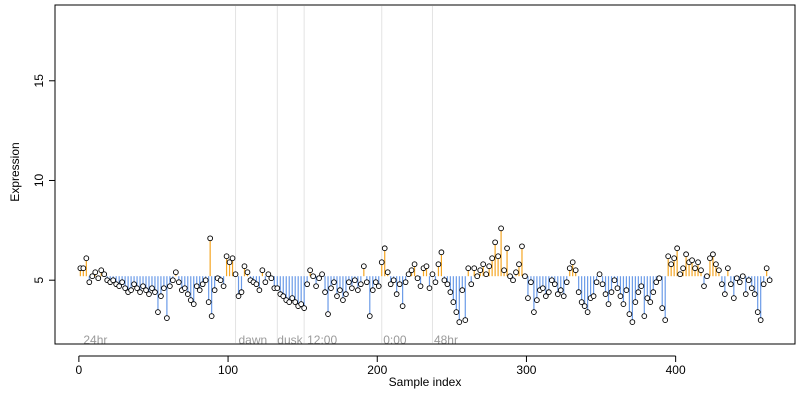 This screenshot has width=800, height=400. Describe the element at coordinates (290, 340) in the screenshot. I see `annotation-label: dusk` at that location.